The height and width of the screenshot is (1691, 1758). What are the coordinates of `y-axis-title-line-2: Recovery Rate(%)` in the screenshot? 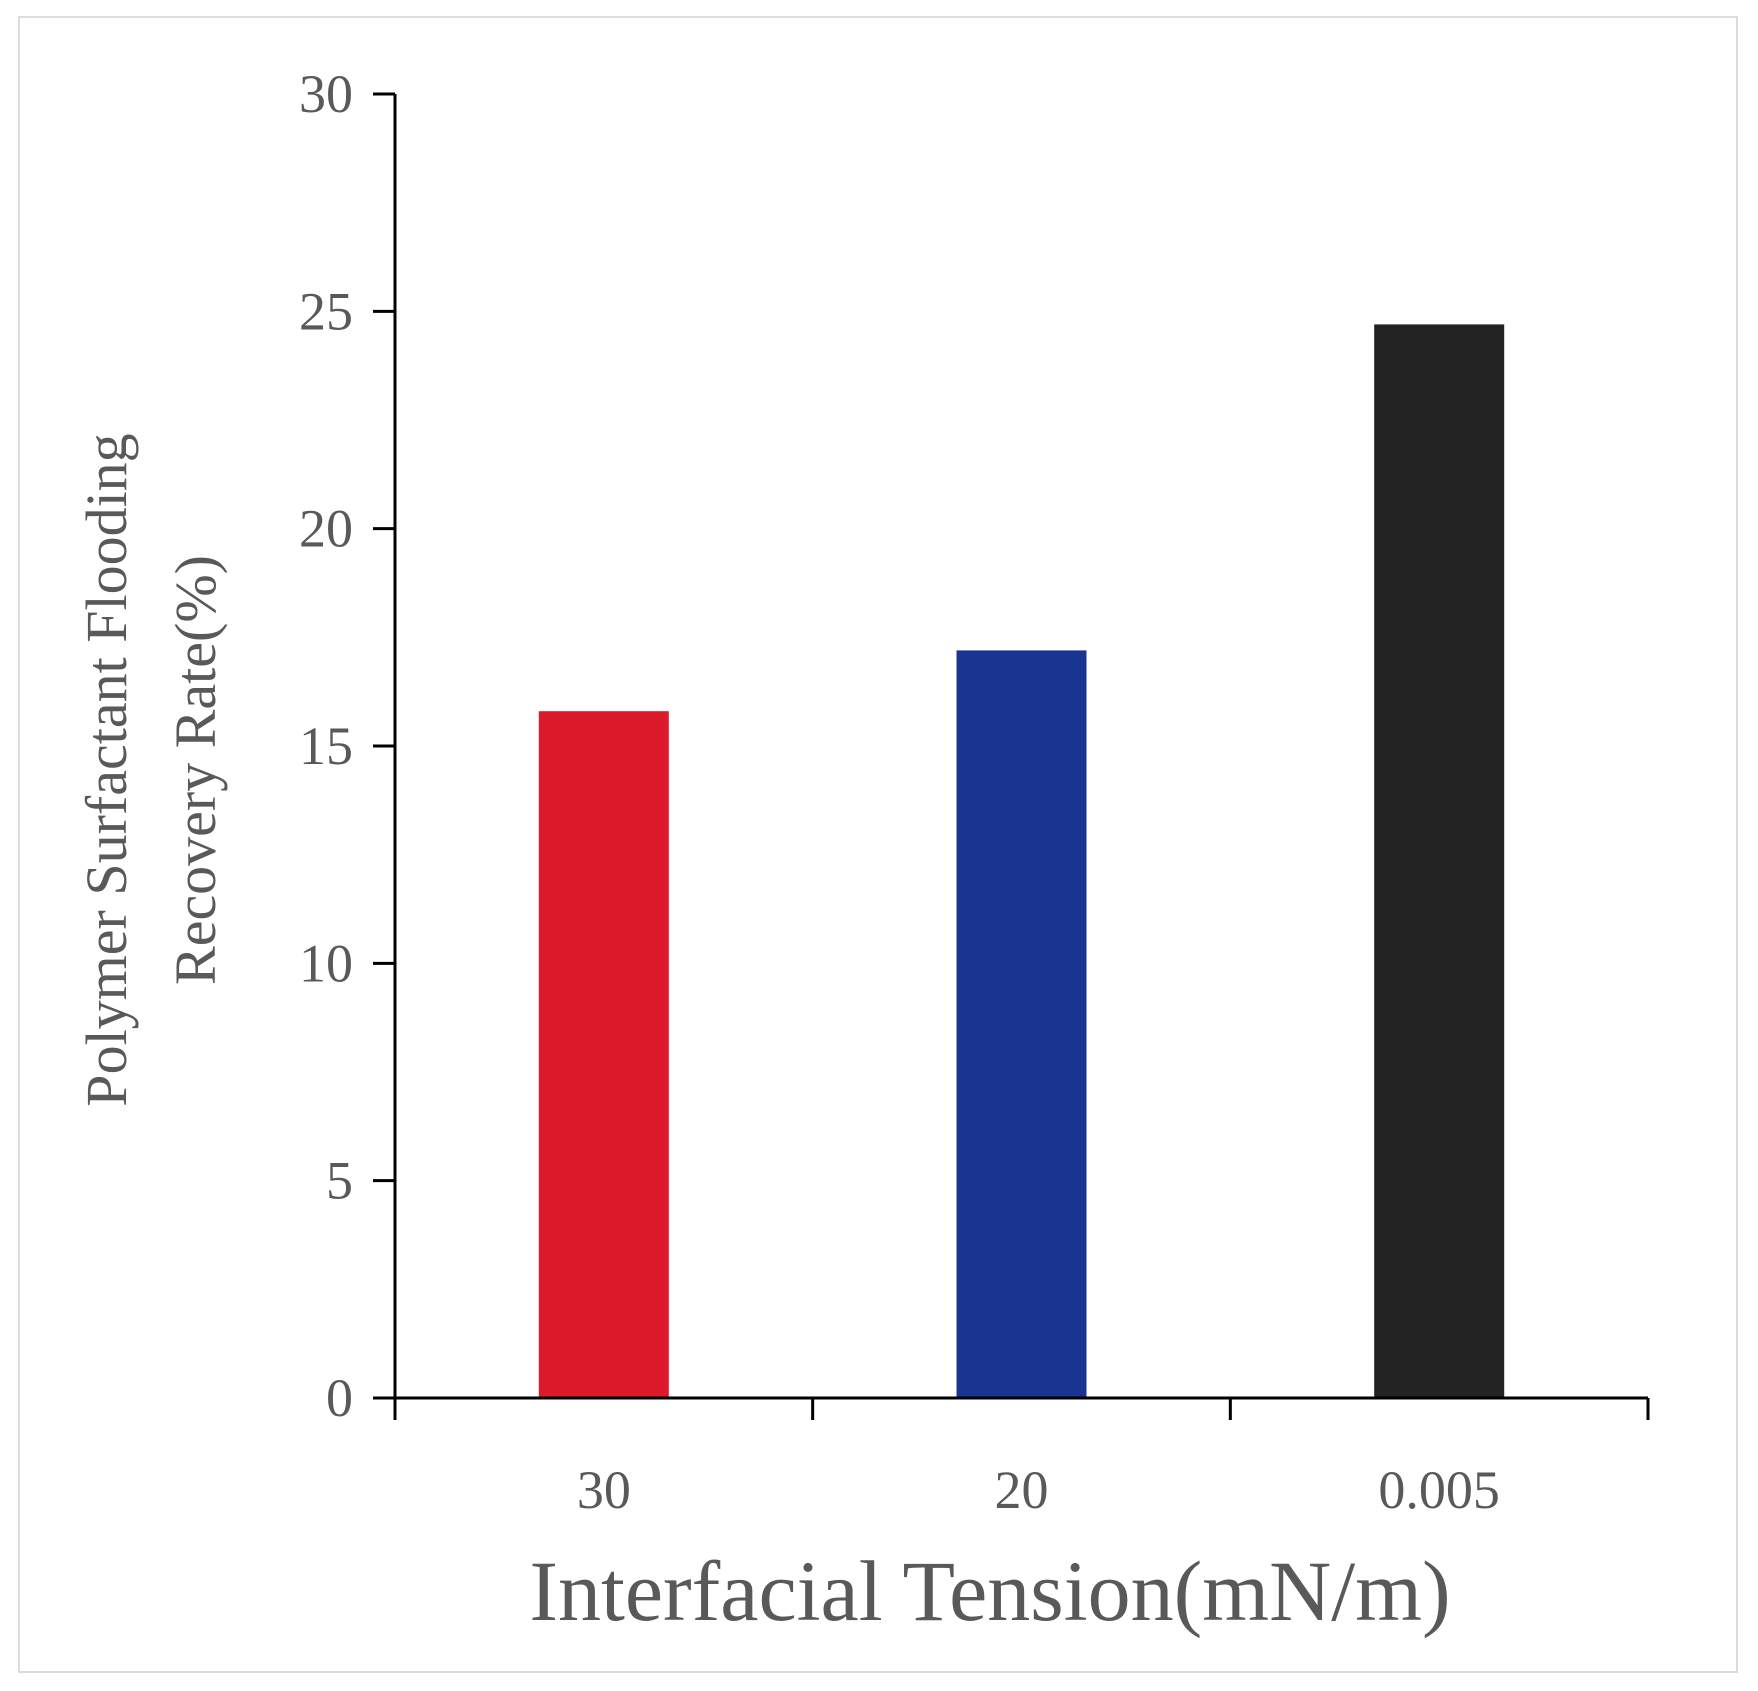 It's located at (195, 770).